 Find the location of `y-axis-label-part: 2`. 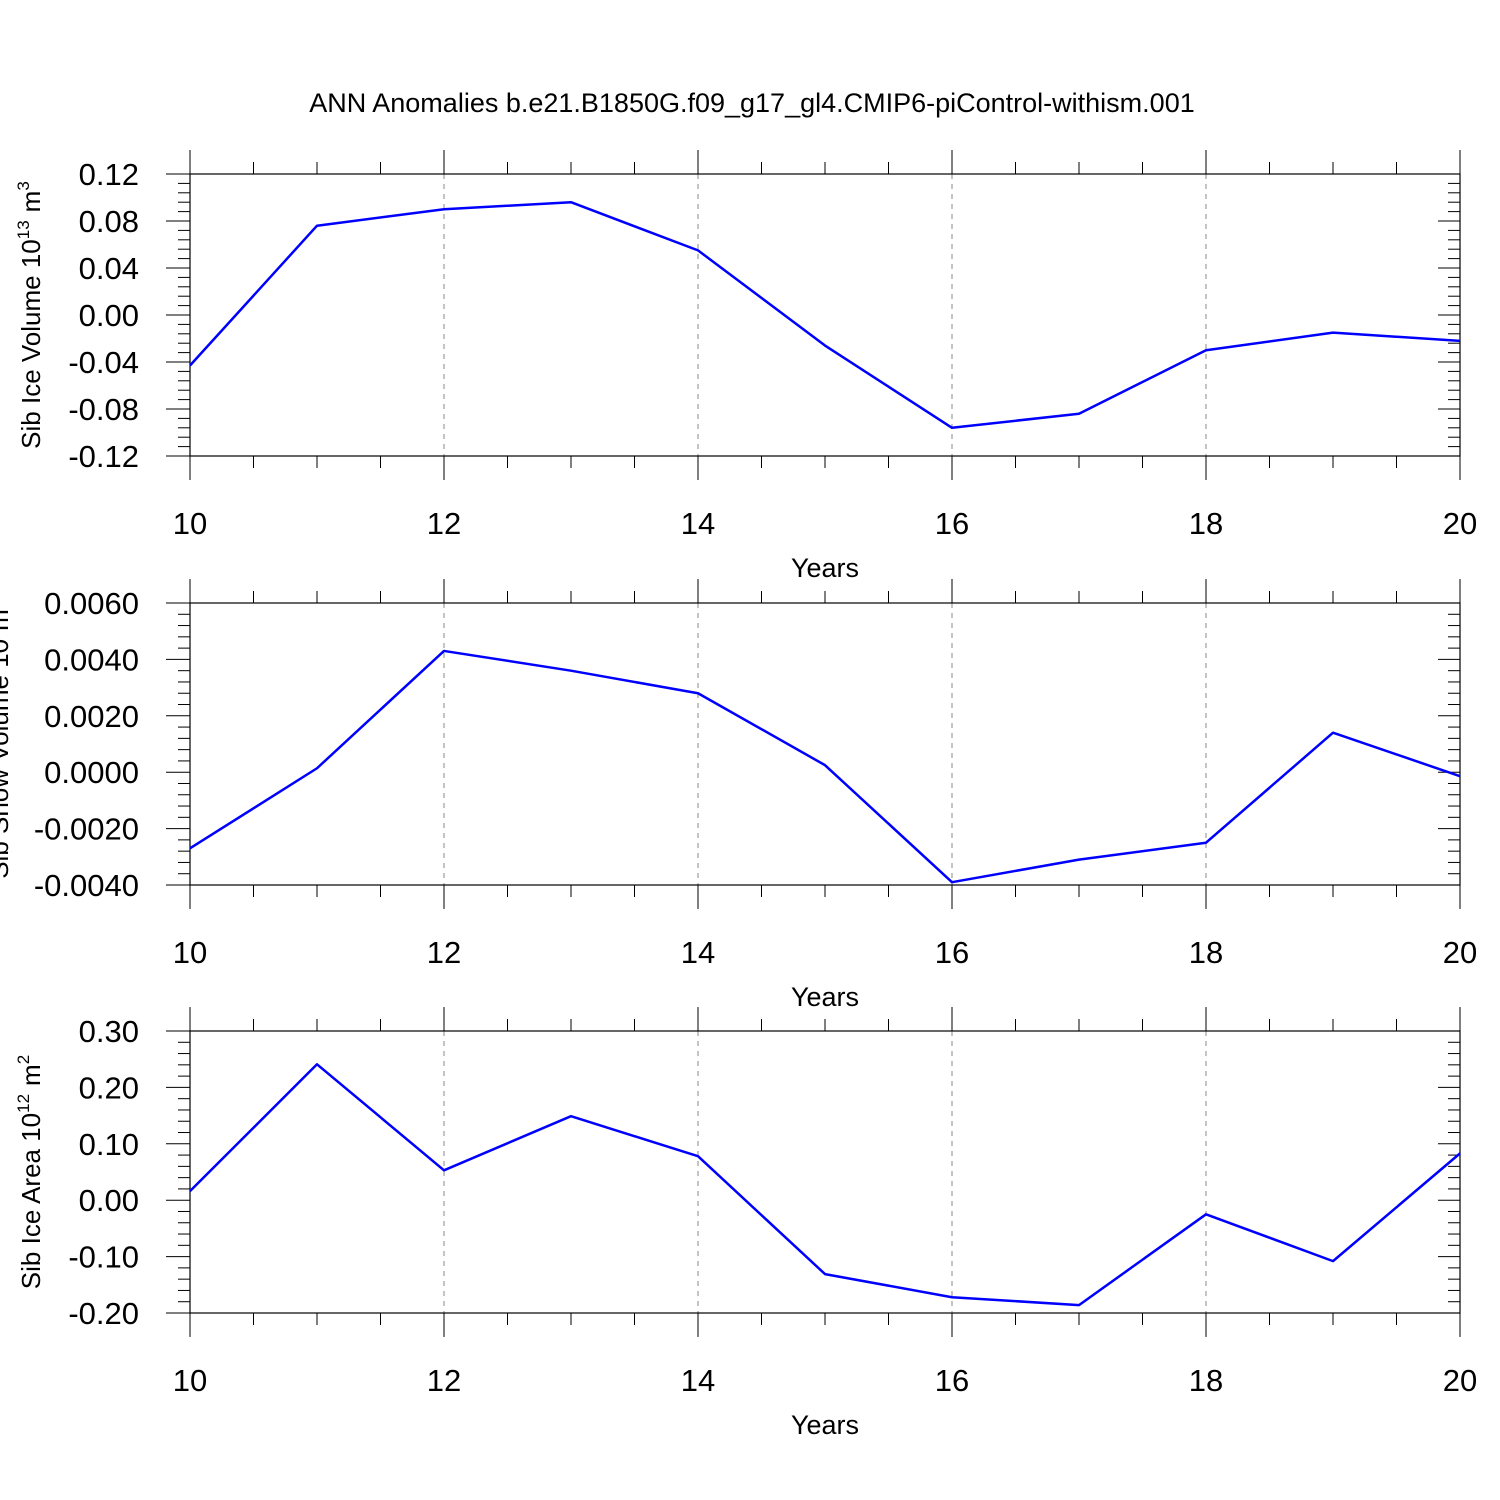

y-axis-label-part: 2 is located at coordinates (23, 1059).